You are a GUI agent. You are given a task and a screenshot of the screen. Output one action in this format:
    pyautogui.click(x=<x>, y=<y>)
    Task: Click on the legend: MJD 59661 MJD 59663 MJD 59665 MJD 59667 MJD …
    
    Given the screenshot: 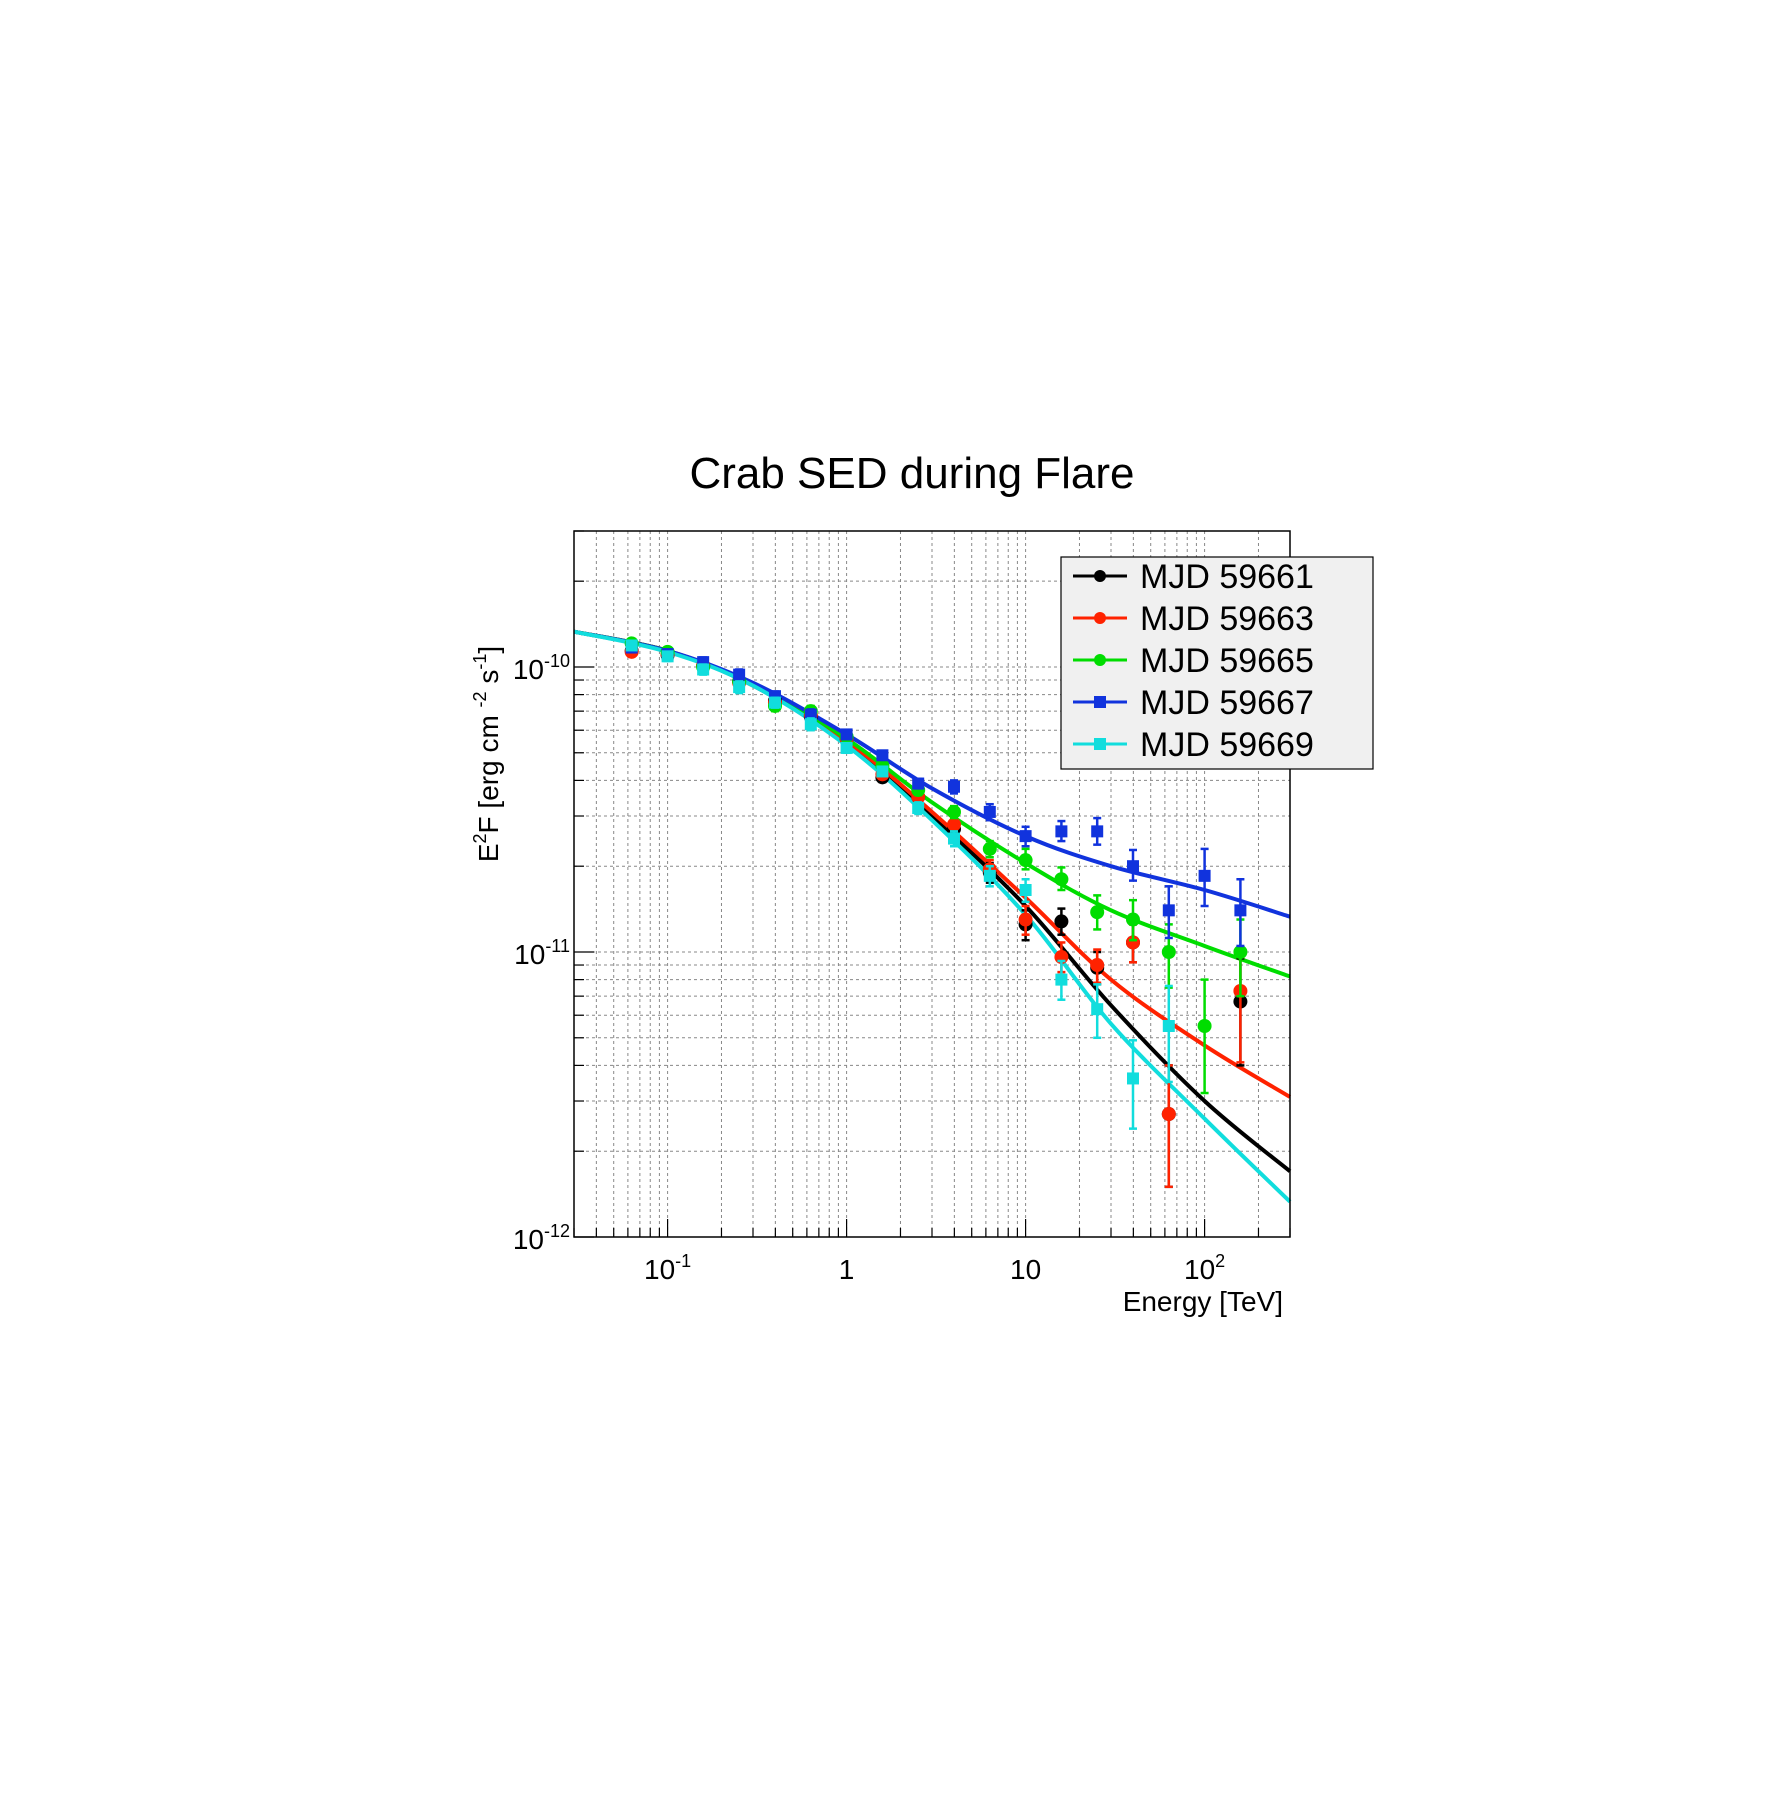 What is the action you would take?
    pyautogui.click(x=1217, y=663)
    